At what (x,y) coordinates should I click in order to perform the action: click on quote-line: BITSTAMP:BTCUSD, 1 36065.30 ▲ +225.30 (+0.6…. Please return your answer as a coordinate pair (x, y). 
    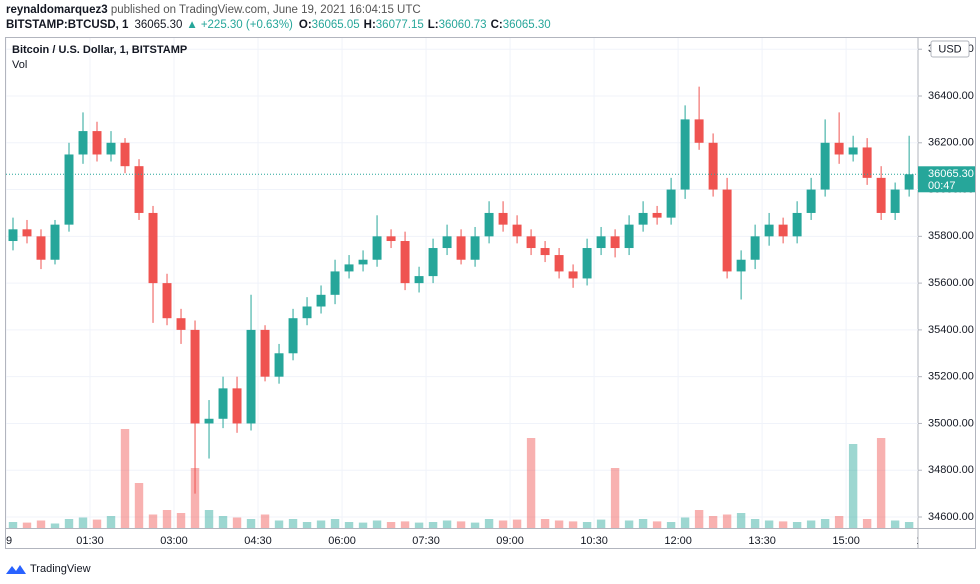
    Looking at the image, I should click on (278, 25).